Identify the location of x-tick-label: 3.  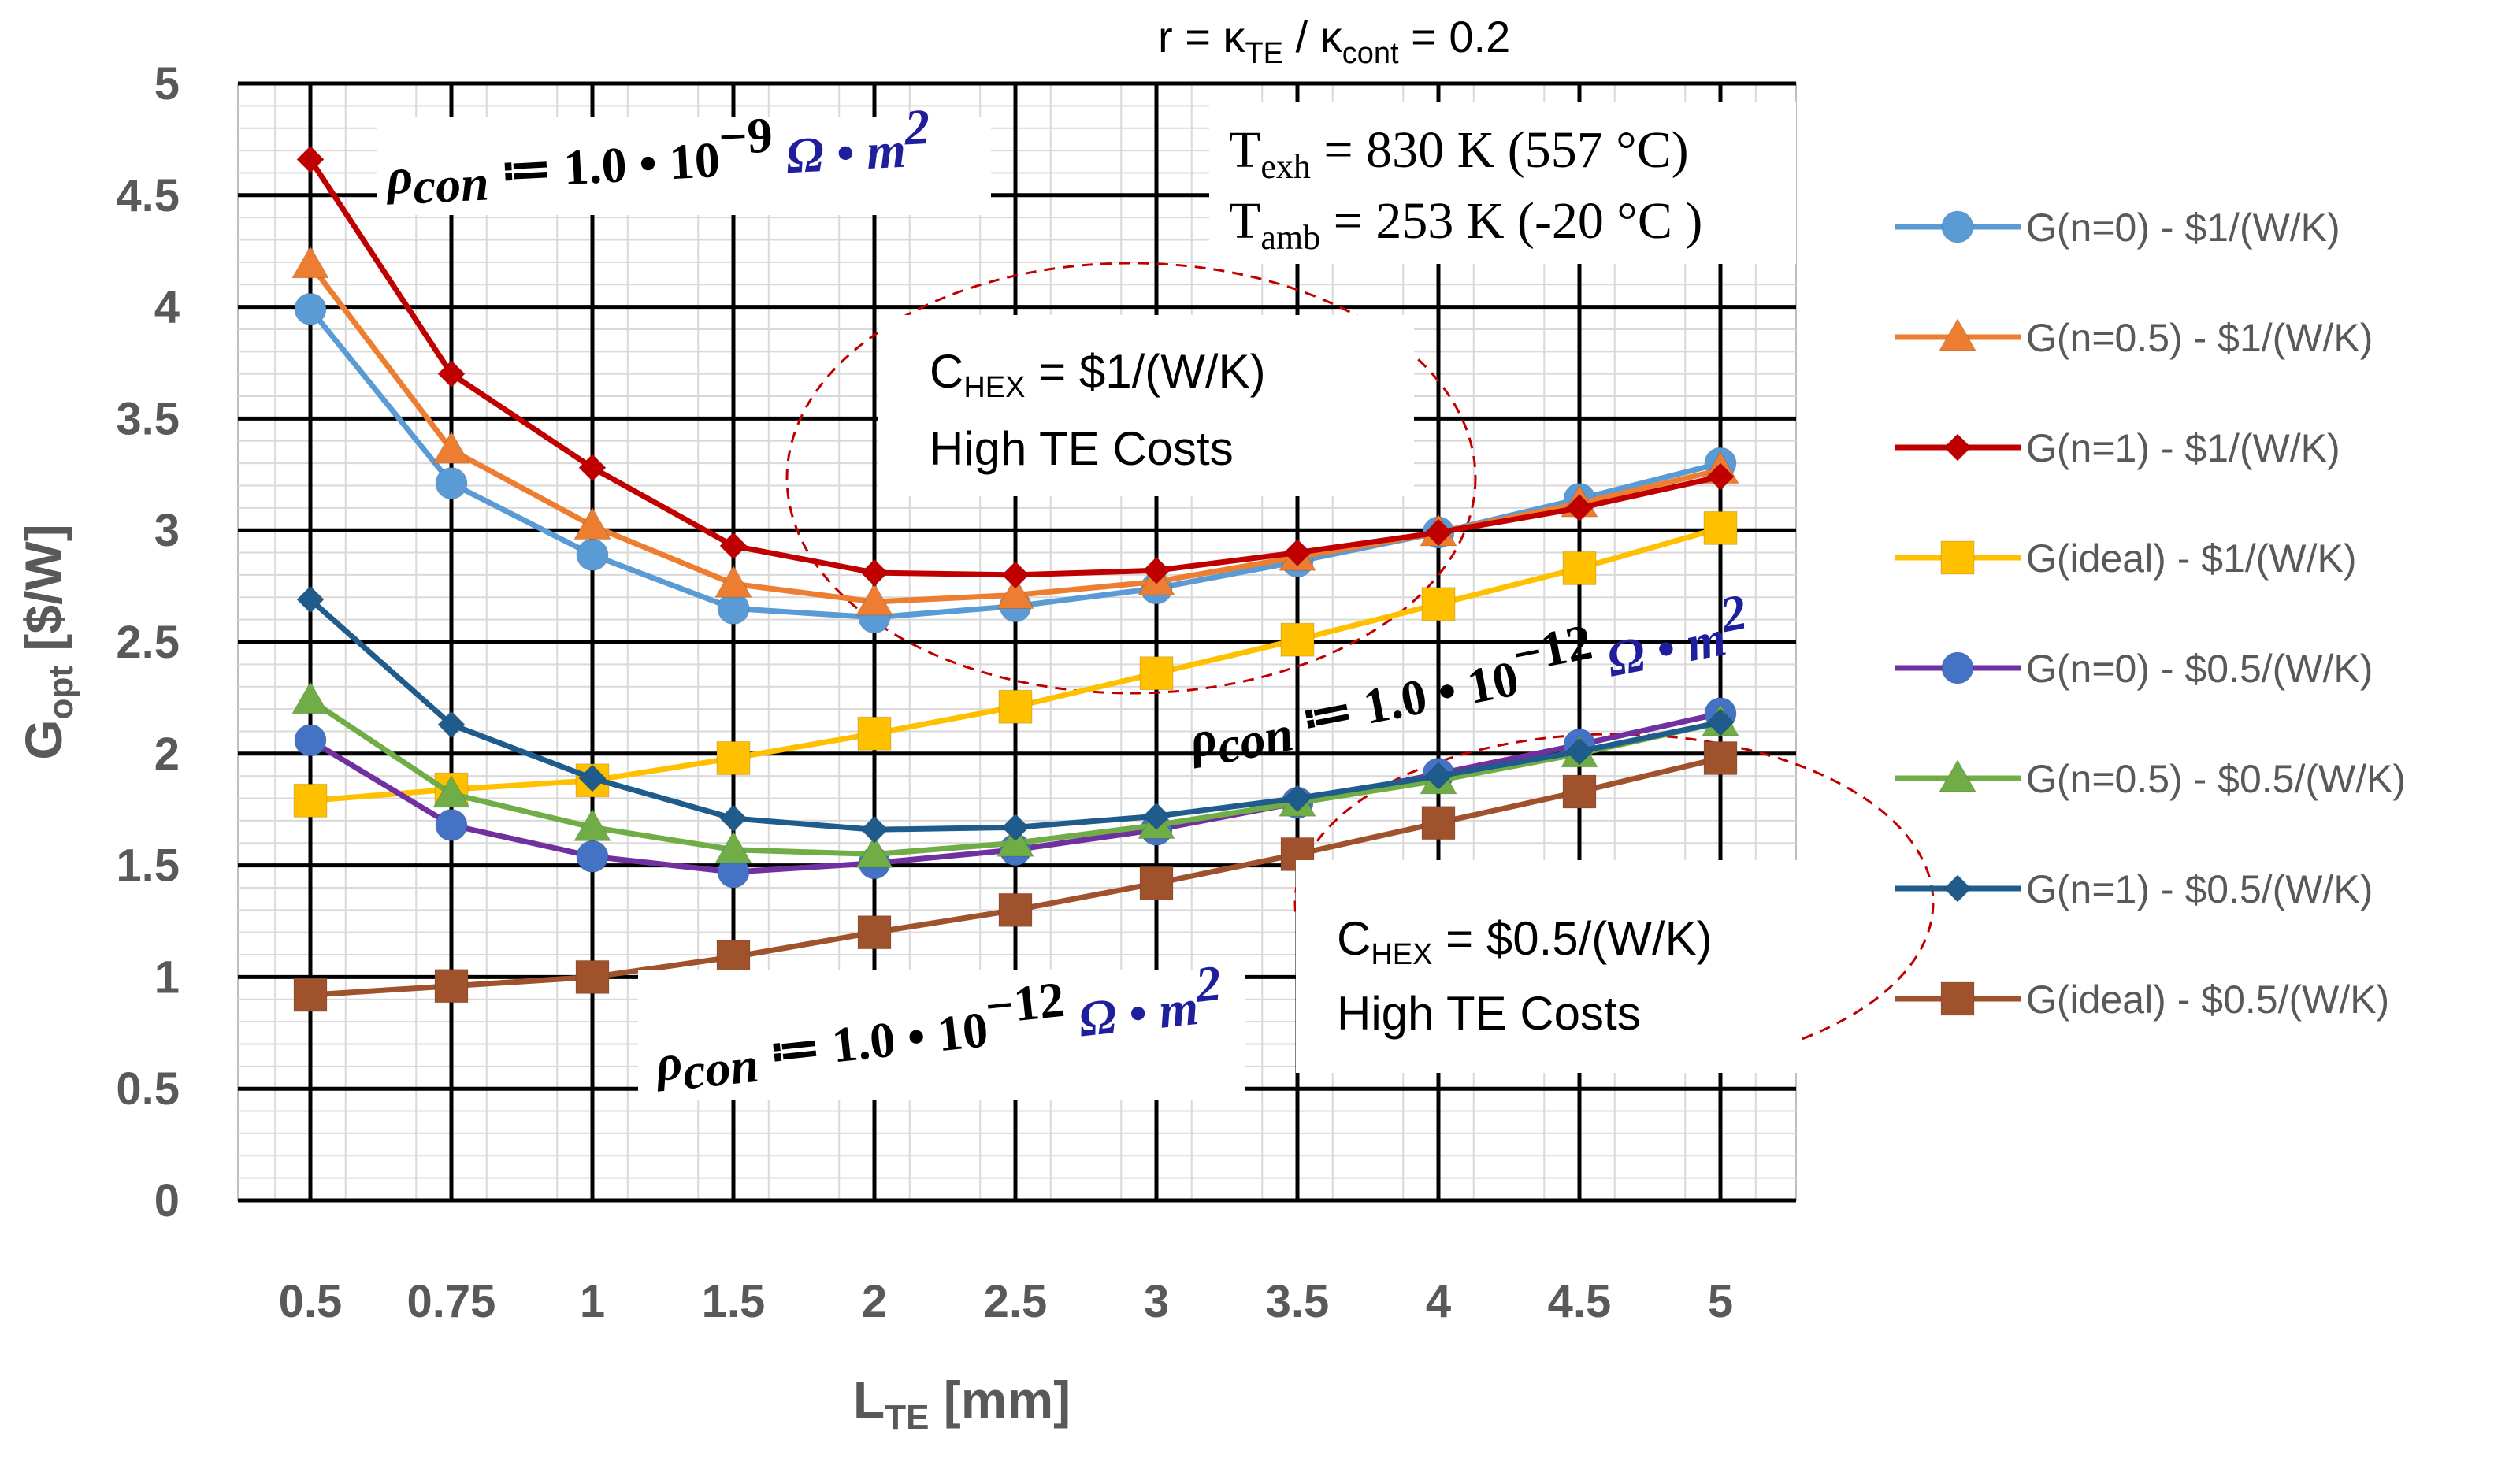
(1156, 1301).